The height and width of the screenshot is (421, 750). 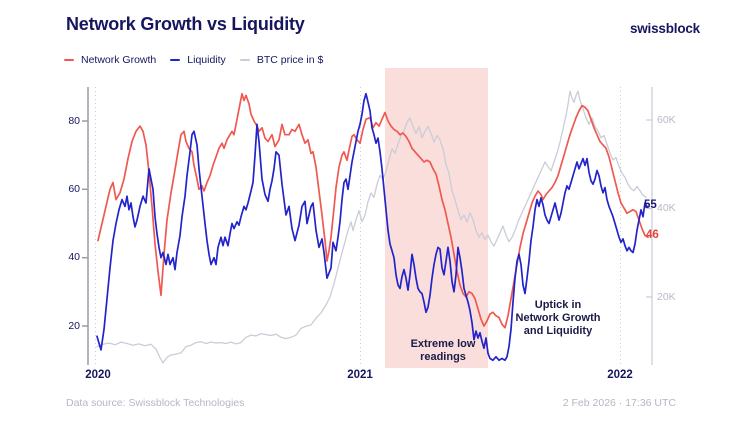 What do you see at coordinates (155, 403) in the screenshot?
I see `data-source-note: Data source: Swissblock Technologies` at bounding box center [155, 403].